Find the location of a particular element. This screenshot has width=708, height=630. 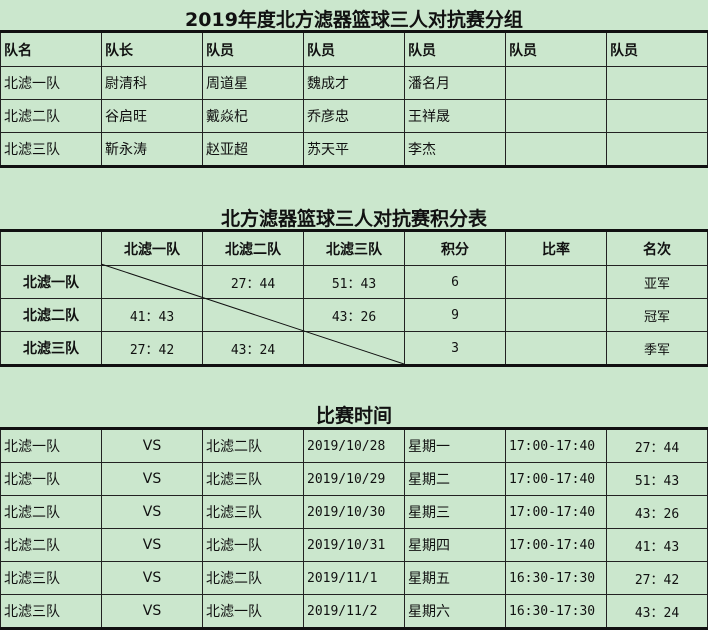

table-cell: 2019/10/29 is located at coordinates (354, 479).